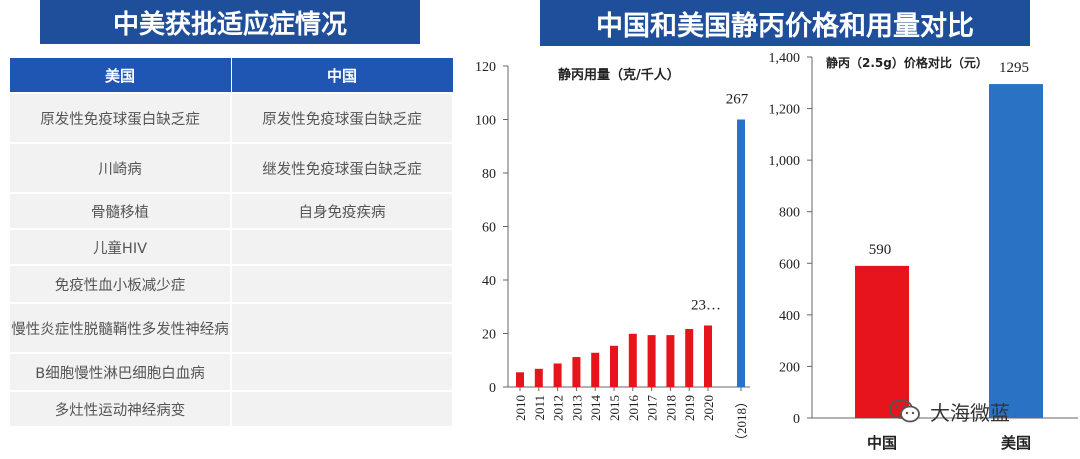 Image resolution: width=1080 pixels, height=459 pixels. What do you see at coordinates (520, 408) in the screenshot?
I see `x-tick-label: 2010` at bounding box center [520, 408].